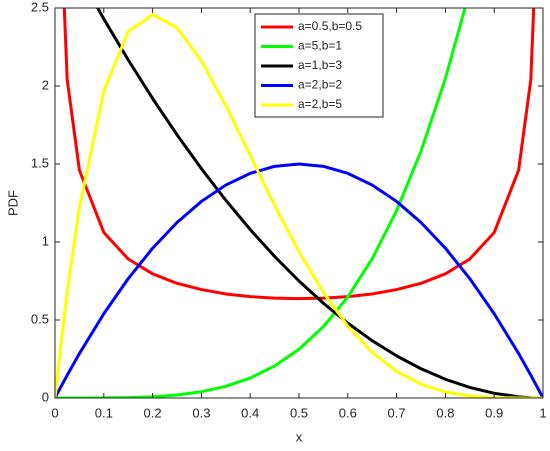 Image resolution: width=550 pixels, height=451 pixels. I want to click on x-tick-label: 0.3, so click(201, 412).